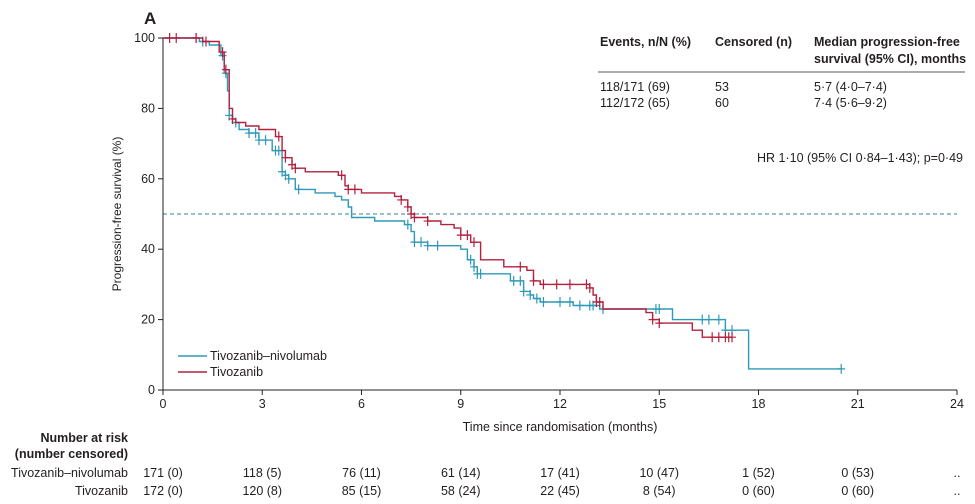 The height and width of the screenshot is (504, 975). Describe the element at coordinates (362, 491) in the screenshot. I see `risk-value-tivozanib-2: 85 (15)` at that location.